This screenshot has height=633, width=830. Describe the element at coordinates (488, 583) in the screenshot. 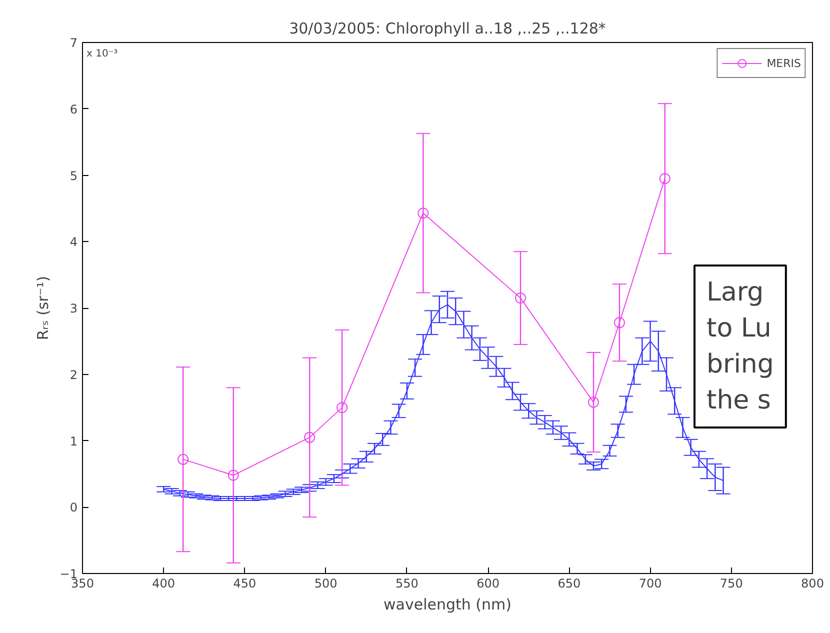

I see `x-tick-label: 600` at that location.